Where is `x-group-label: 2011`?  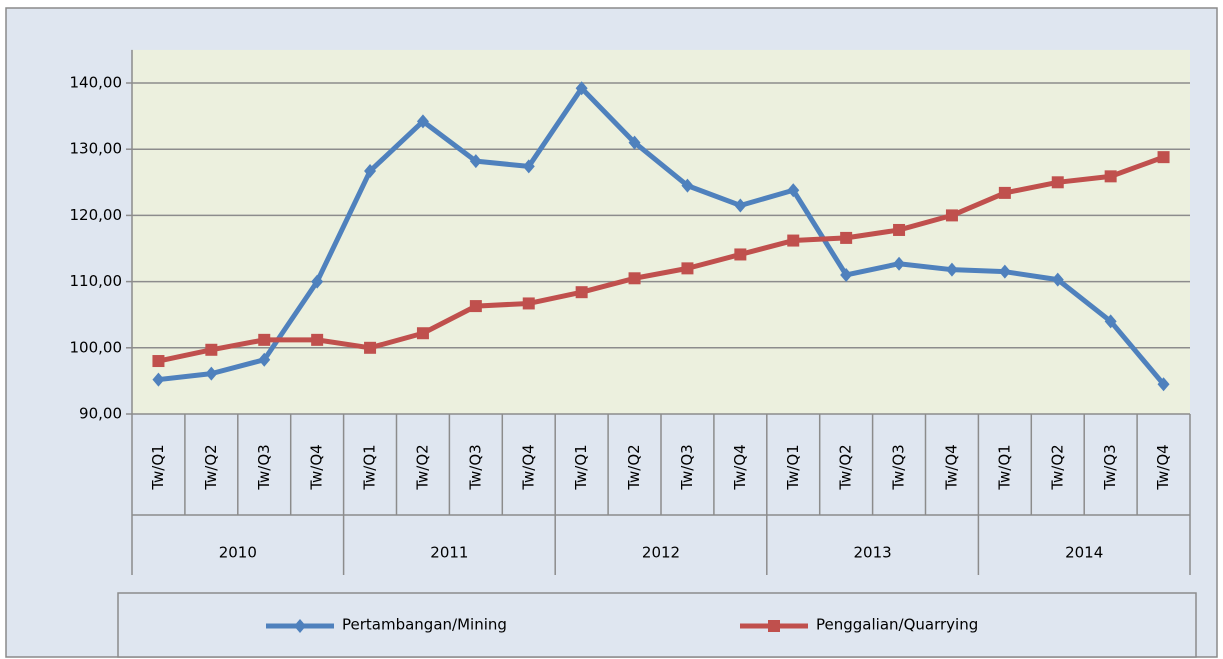
x-group-label: 2011 is located at coordinates (449, 553).